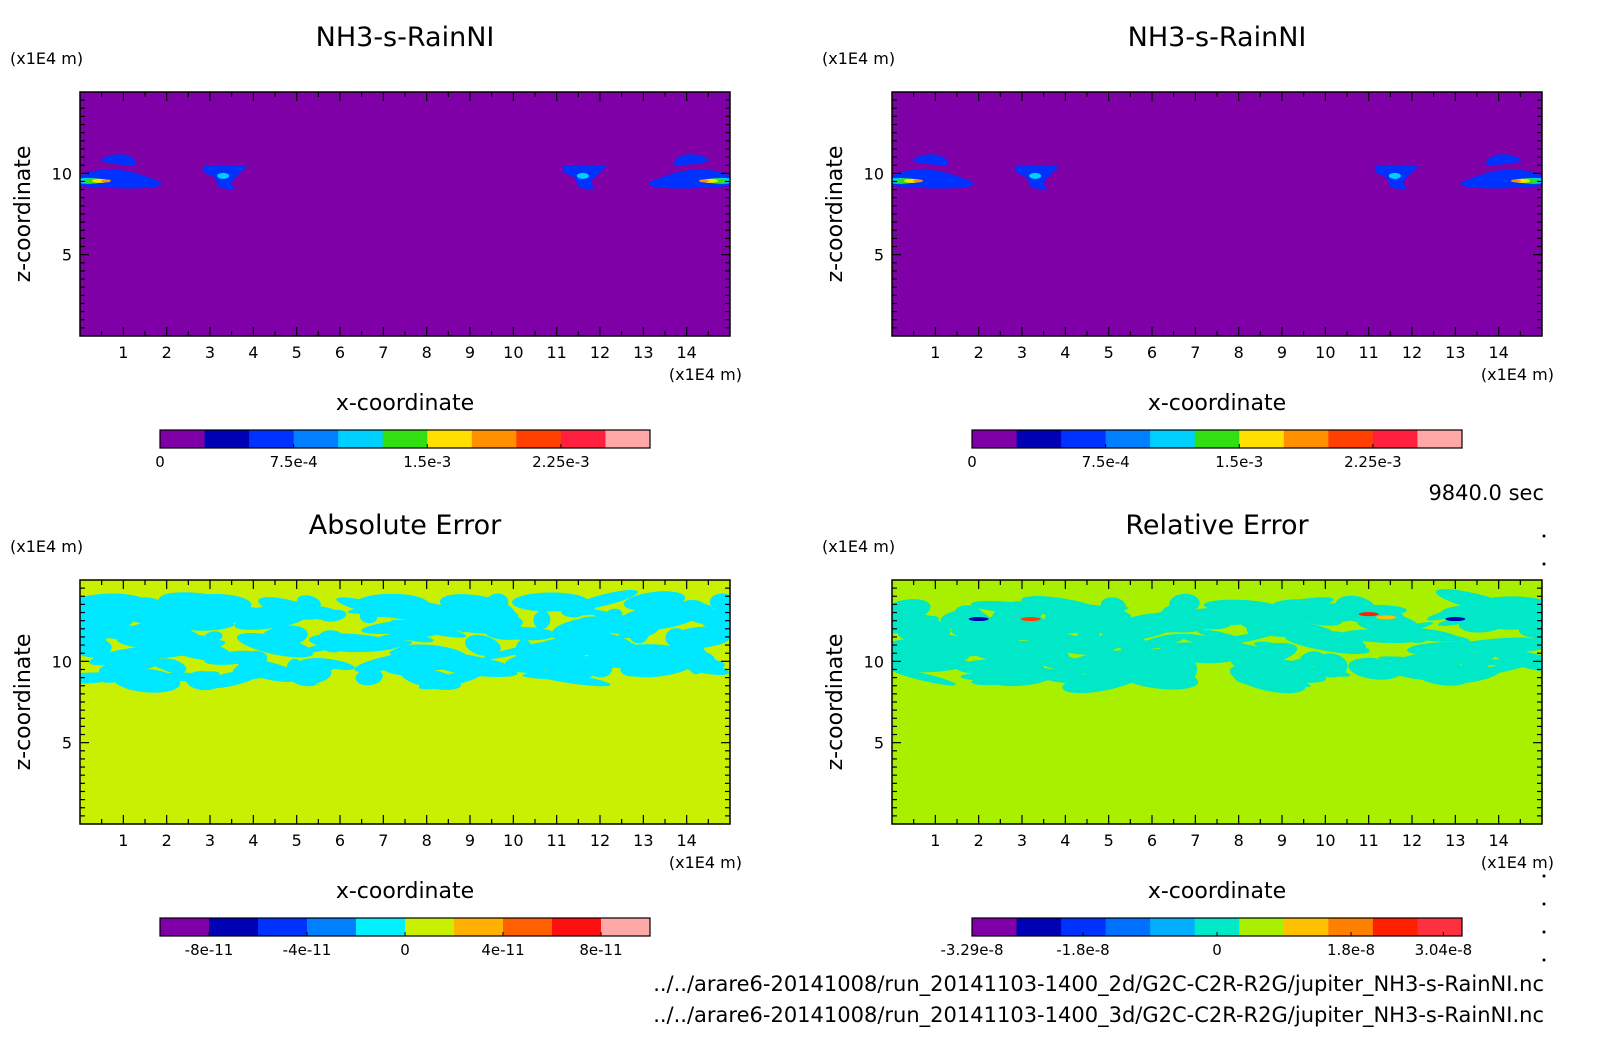  Describe the element at coordinates (405, 938) in the screenshot. I see `colorbar: -8e-11 -4e-11 0 4e-11 8e-11` at that location.